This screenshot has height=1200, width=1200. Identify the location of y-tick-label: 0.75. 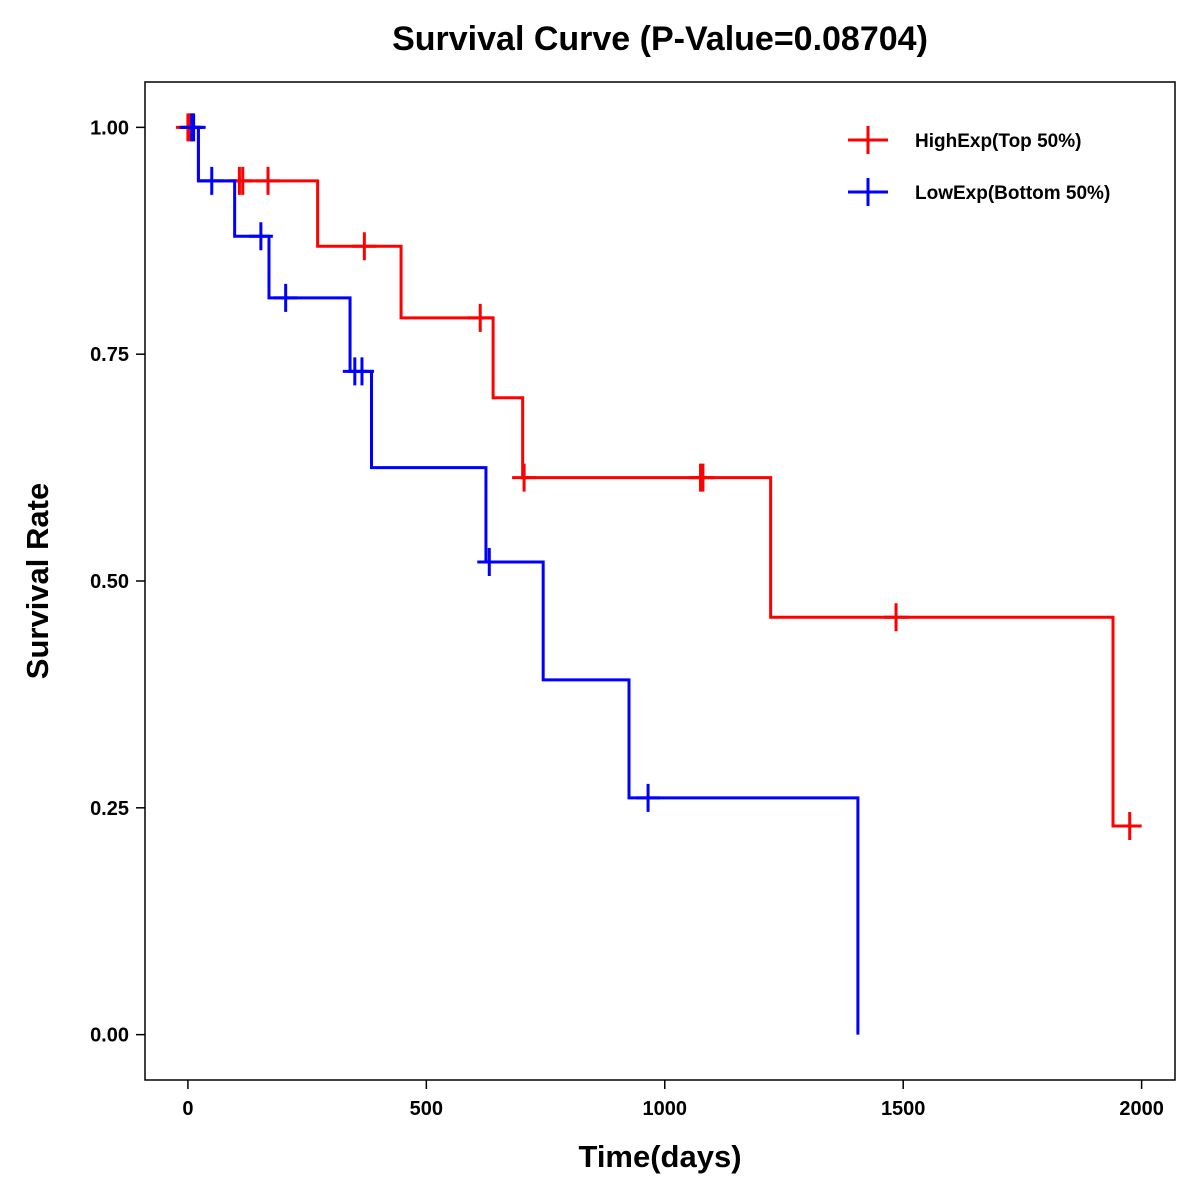
(109, 355).